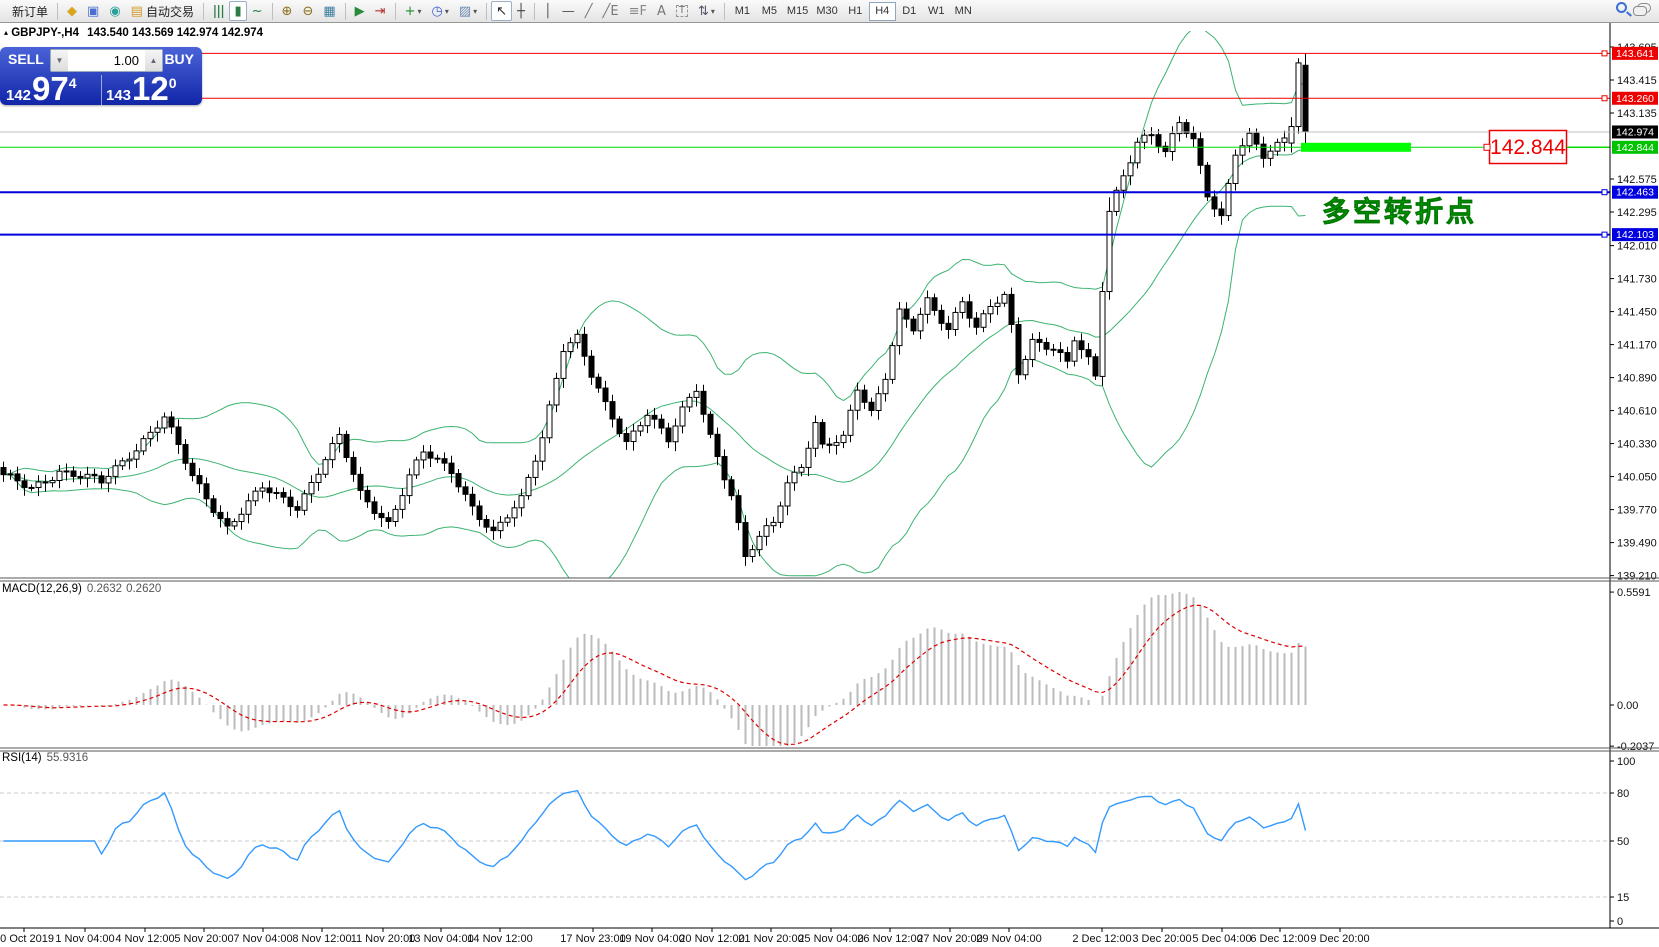 The image size is (1659, 947). I want to click on timeframe-button-h4: H4, so click(882, 11).